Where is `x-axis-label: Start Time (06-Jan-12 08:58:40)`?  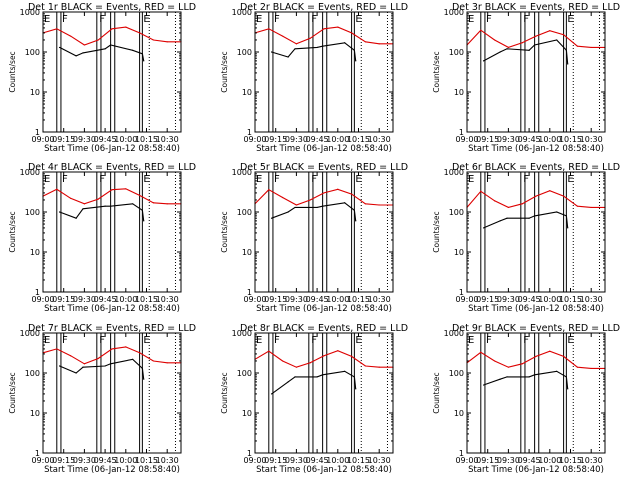
x-axis-label: Start Time (06-Jan-12 08:58:40) is located at coordinates (112, 149).